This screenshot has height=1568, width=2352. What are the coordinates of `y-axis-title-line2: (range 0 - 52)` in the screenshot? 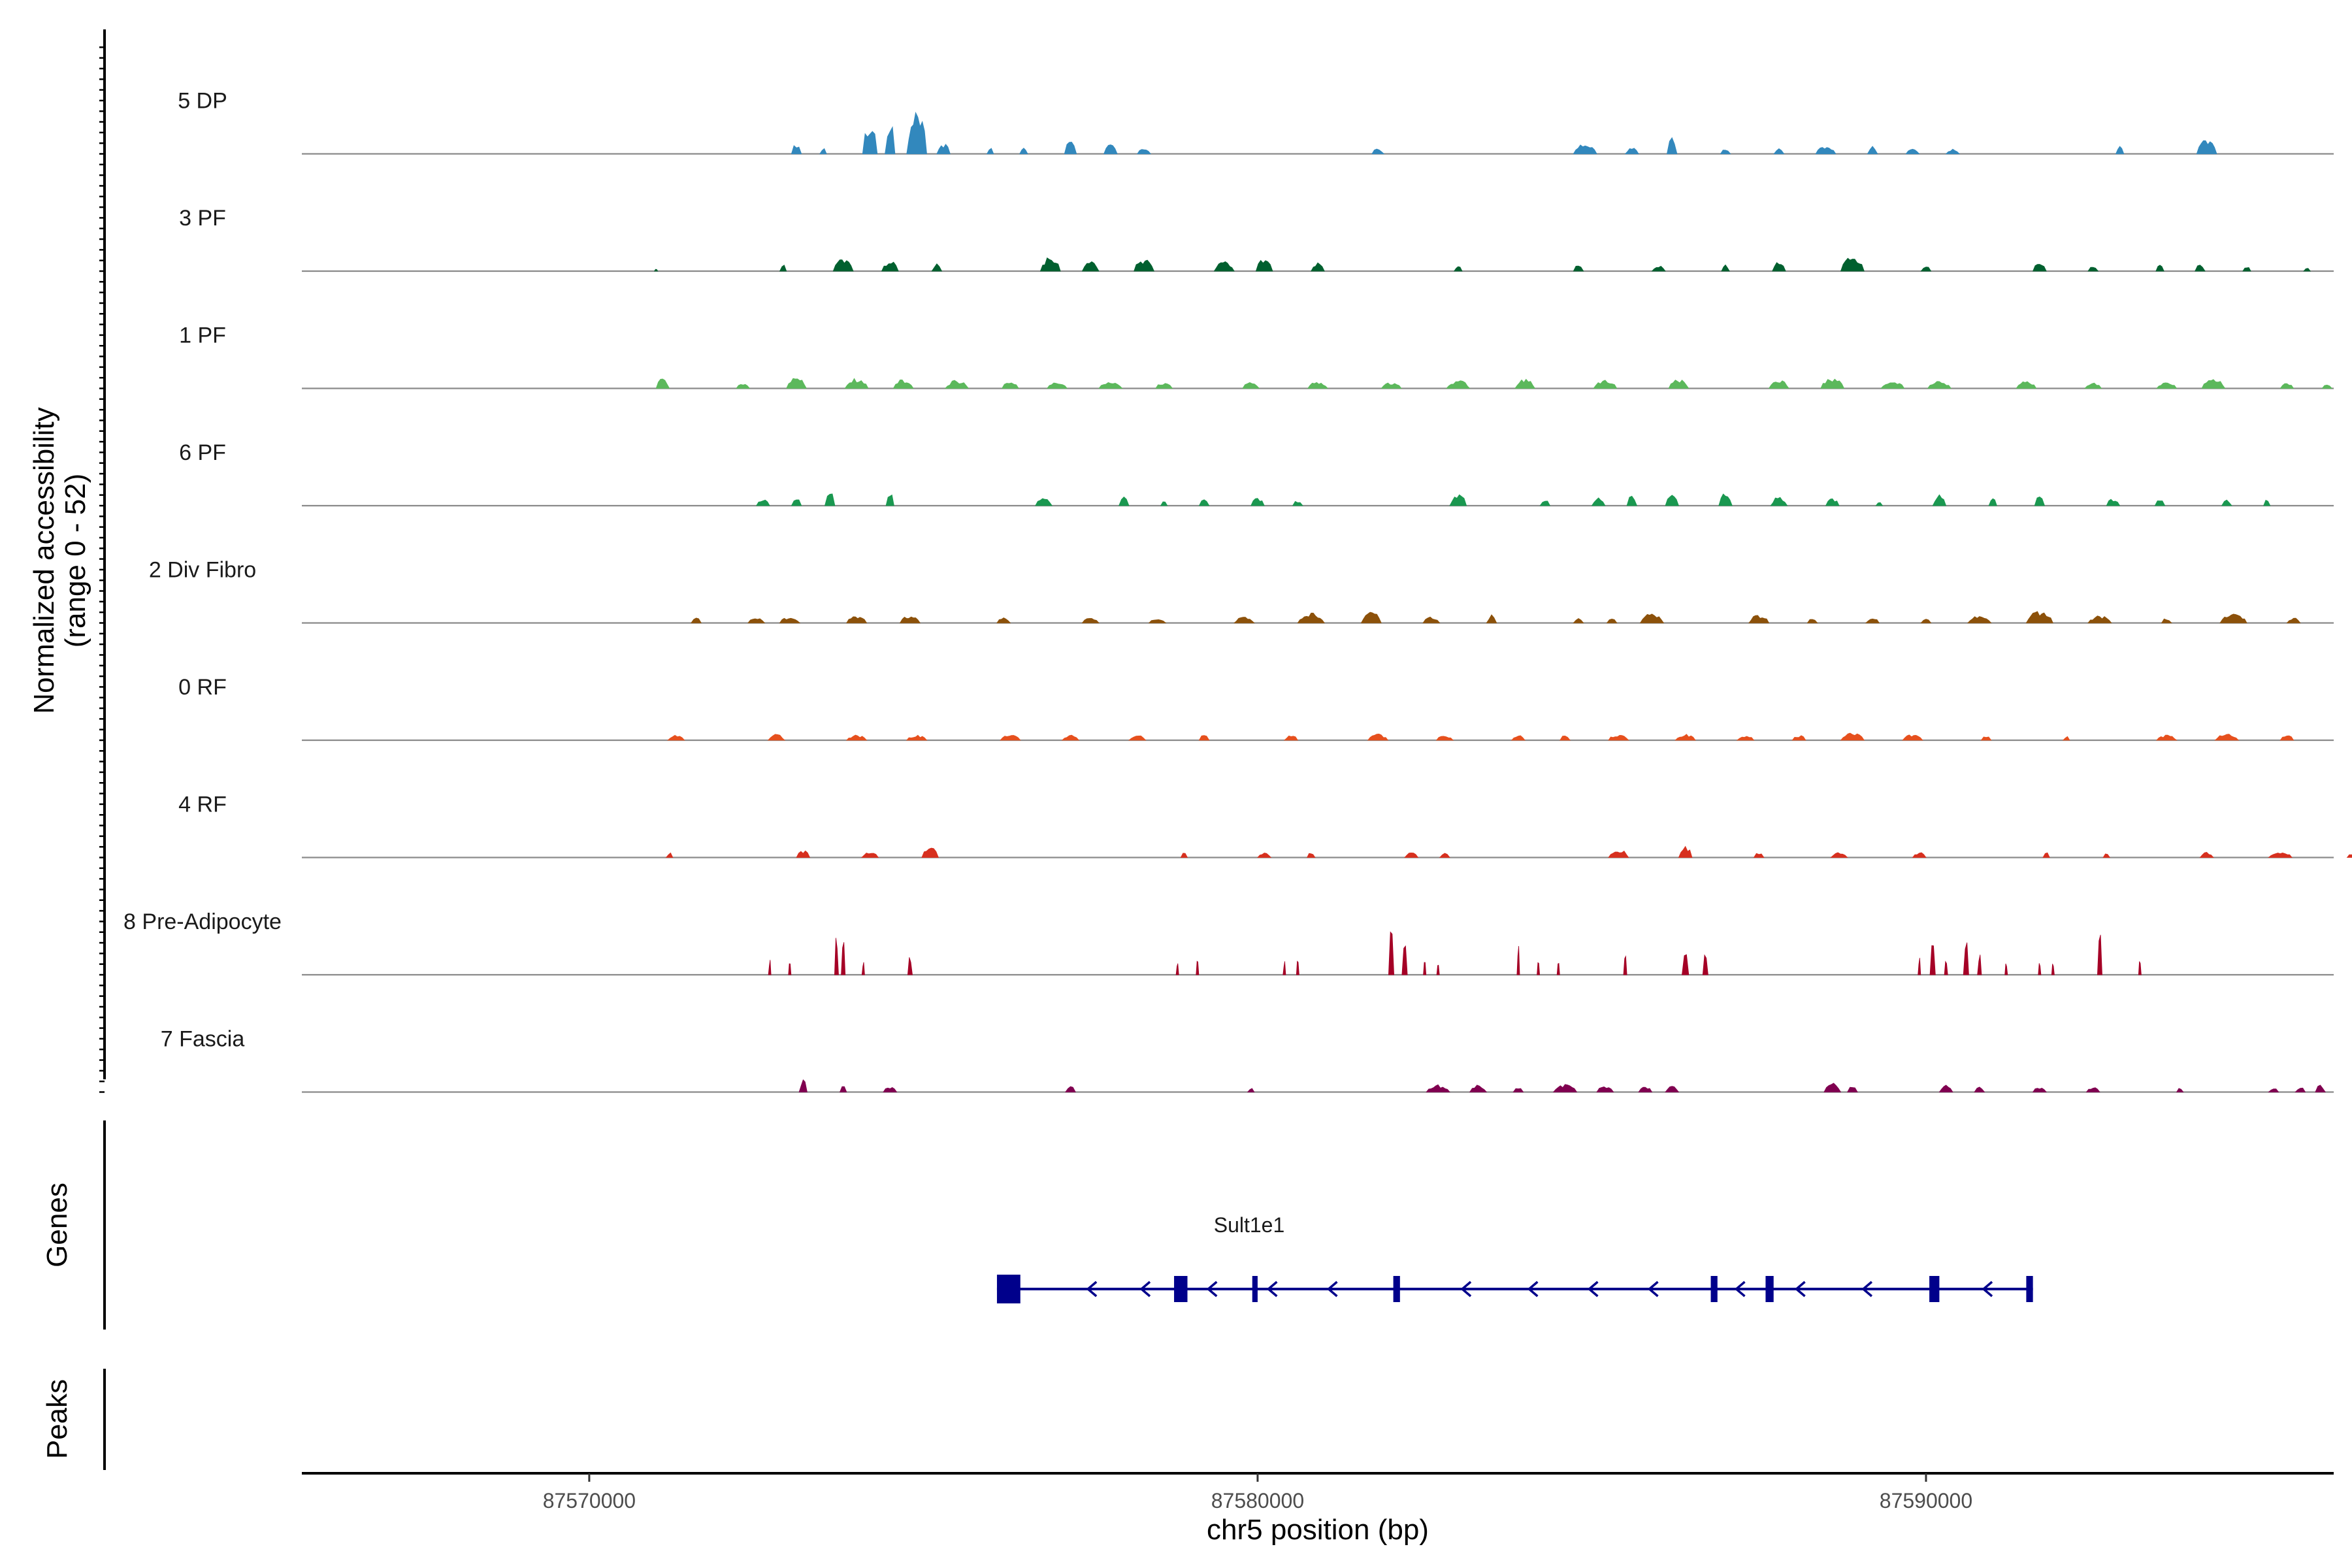 It's located at (75, 561).